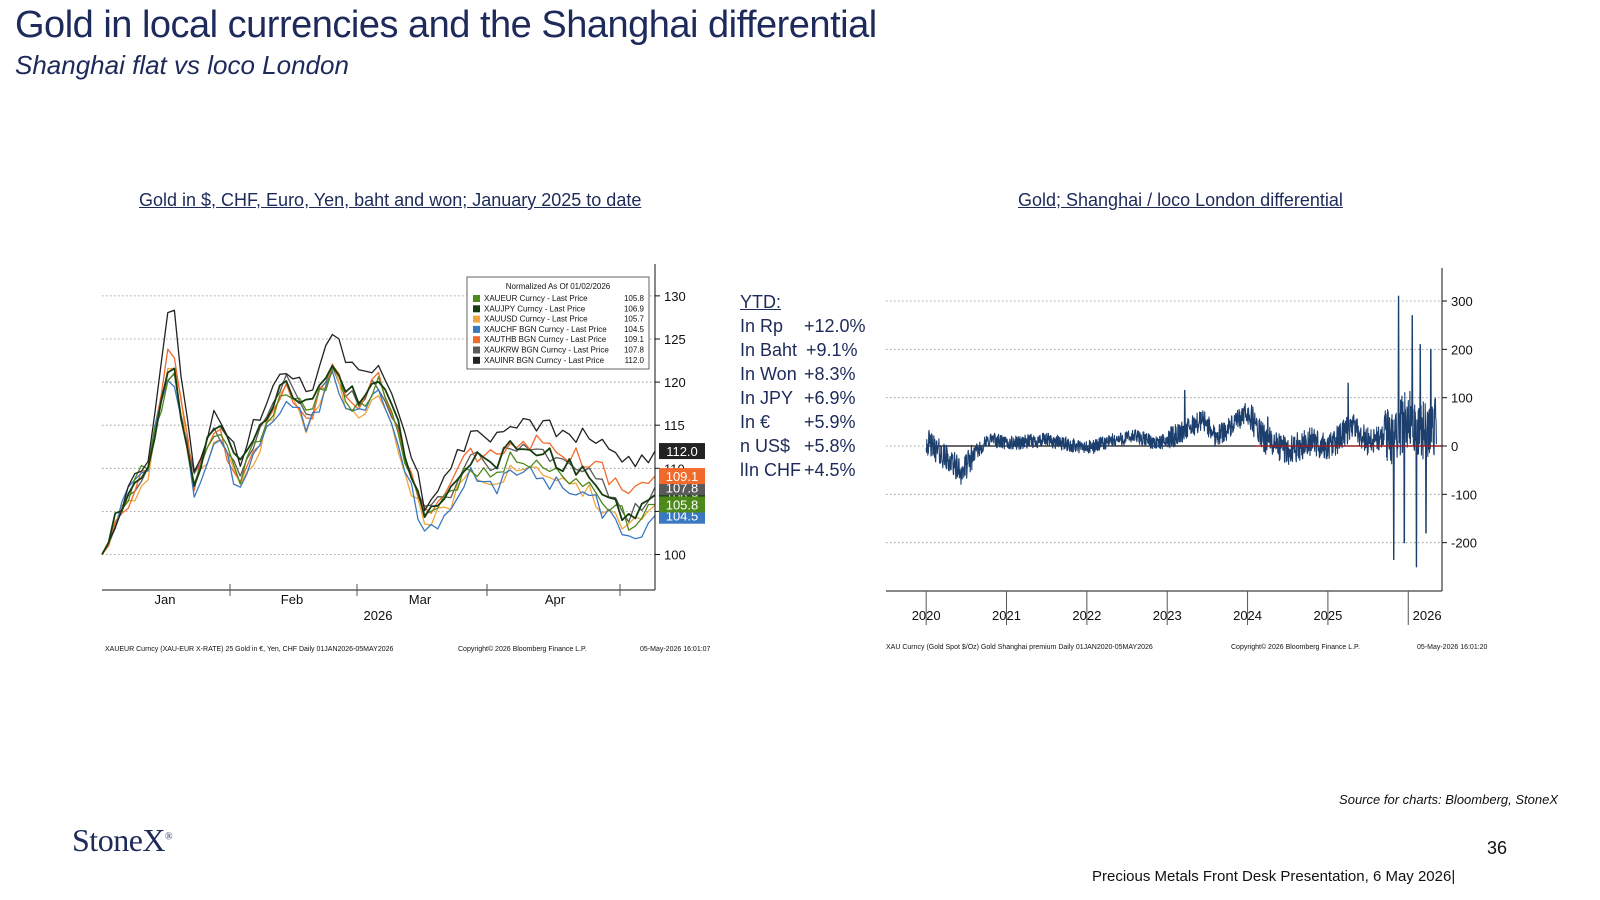 This screenshot has width=1600, height=900. Describe the element at coordinates (182, 65) in the screenshot. I see `page-subtitle: Shanghai flat vs loco London` at that location.